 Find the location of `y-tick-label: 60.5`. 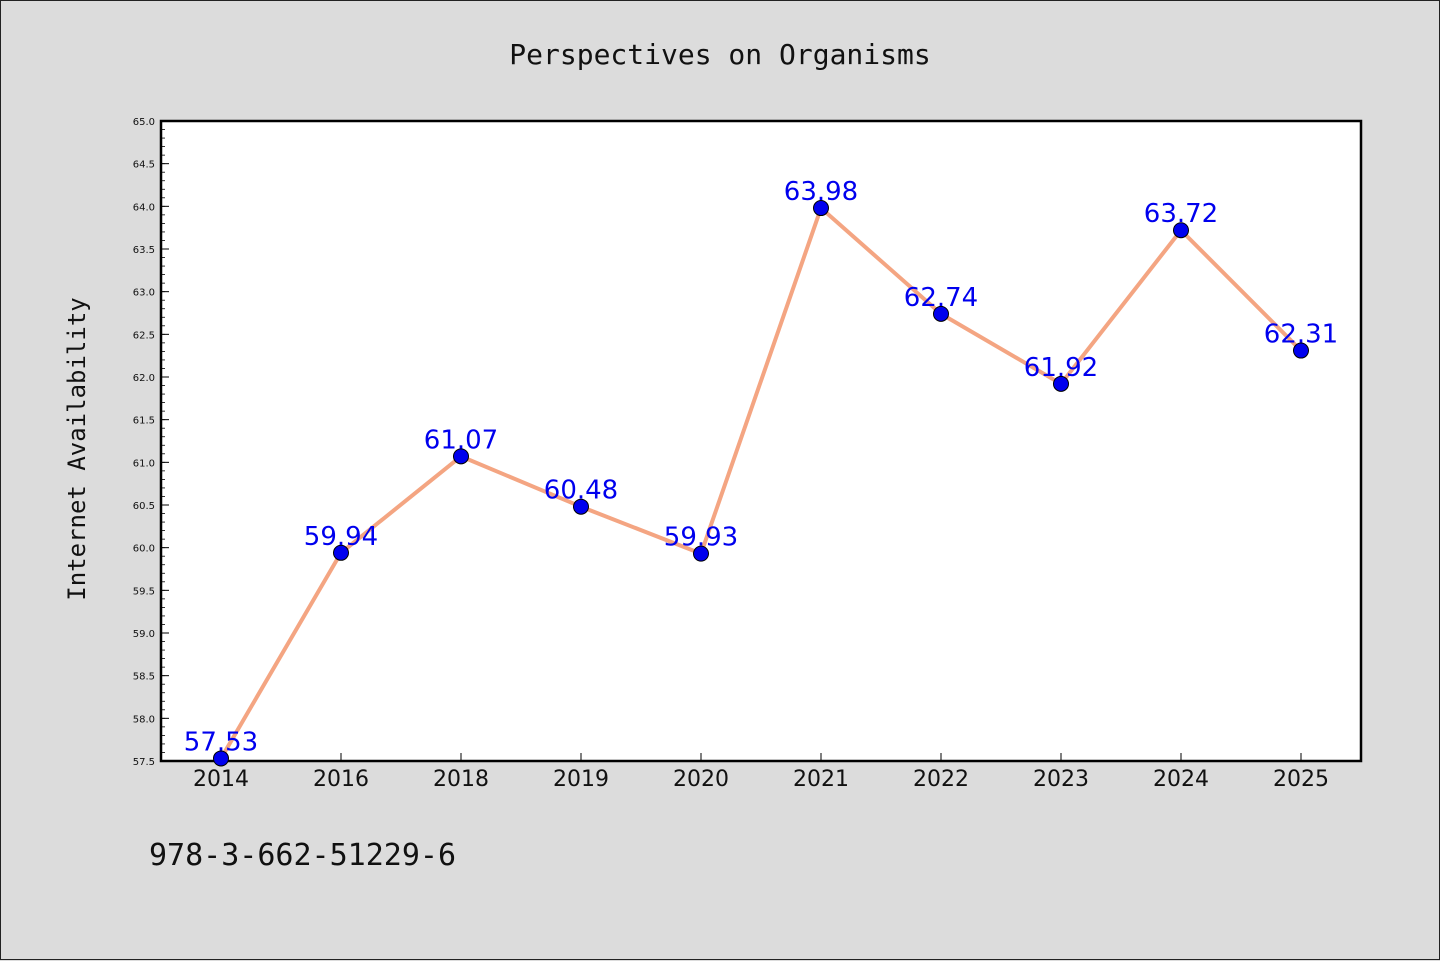

y-tick-label: 60.5 is located at coordinates (144, 506).